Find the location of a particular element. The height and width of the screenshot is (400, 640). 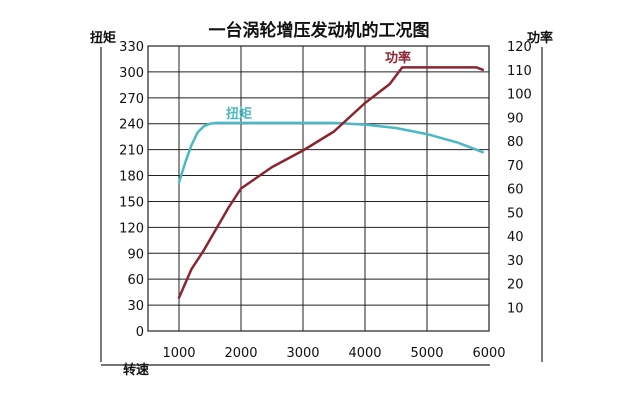

y-tick-left-label: 180 is located at coordinates (131, 177).